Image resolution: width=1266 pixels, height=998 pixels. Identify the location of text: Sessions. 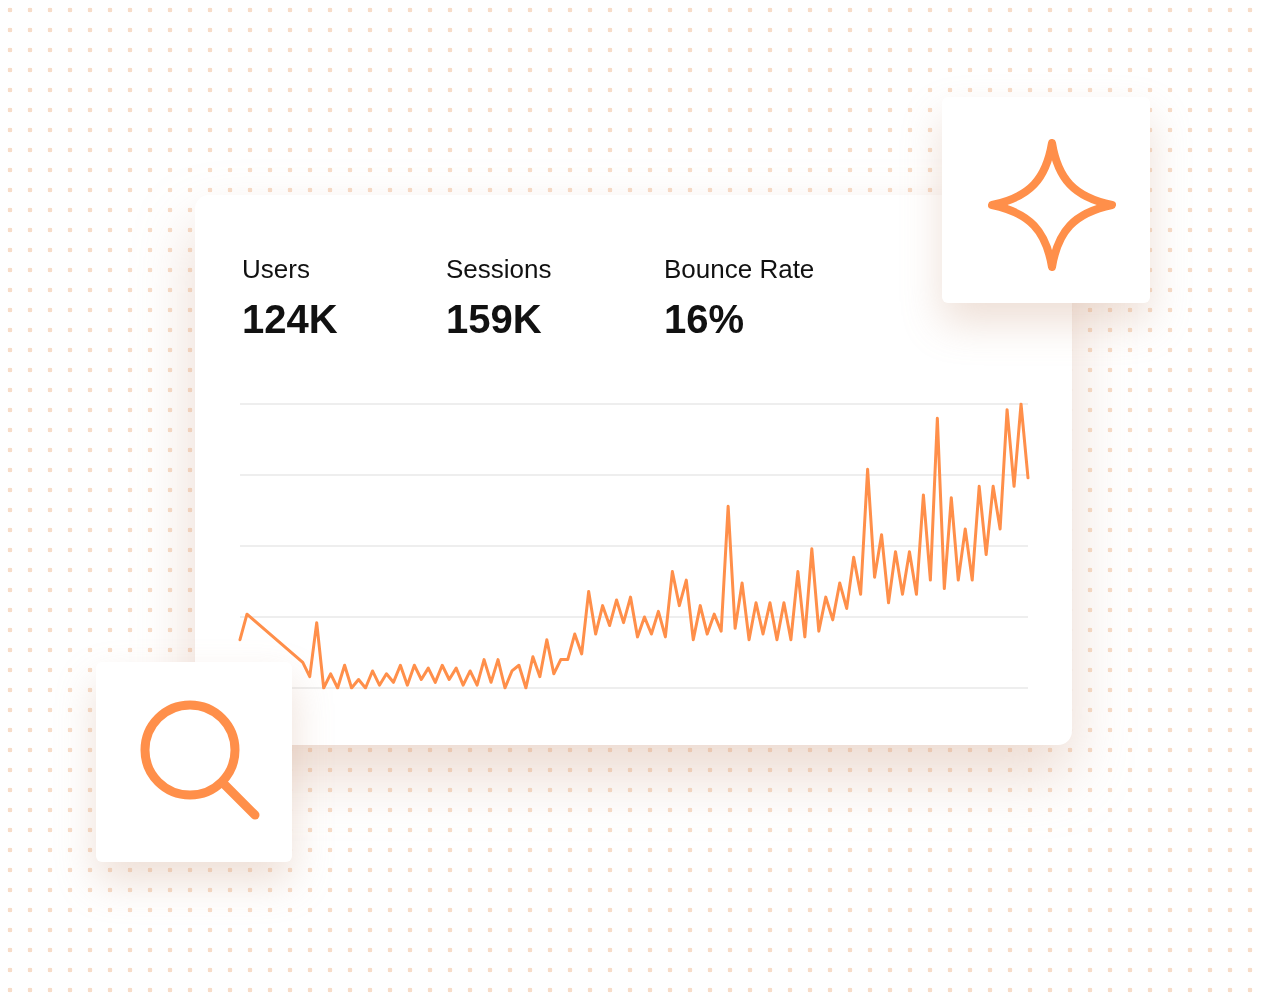
(499, 269).